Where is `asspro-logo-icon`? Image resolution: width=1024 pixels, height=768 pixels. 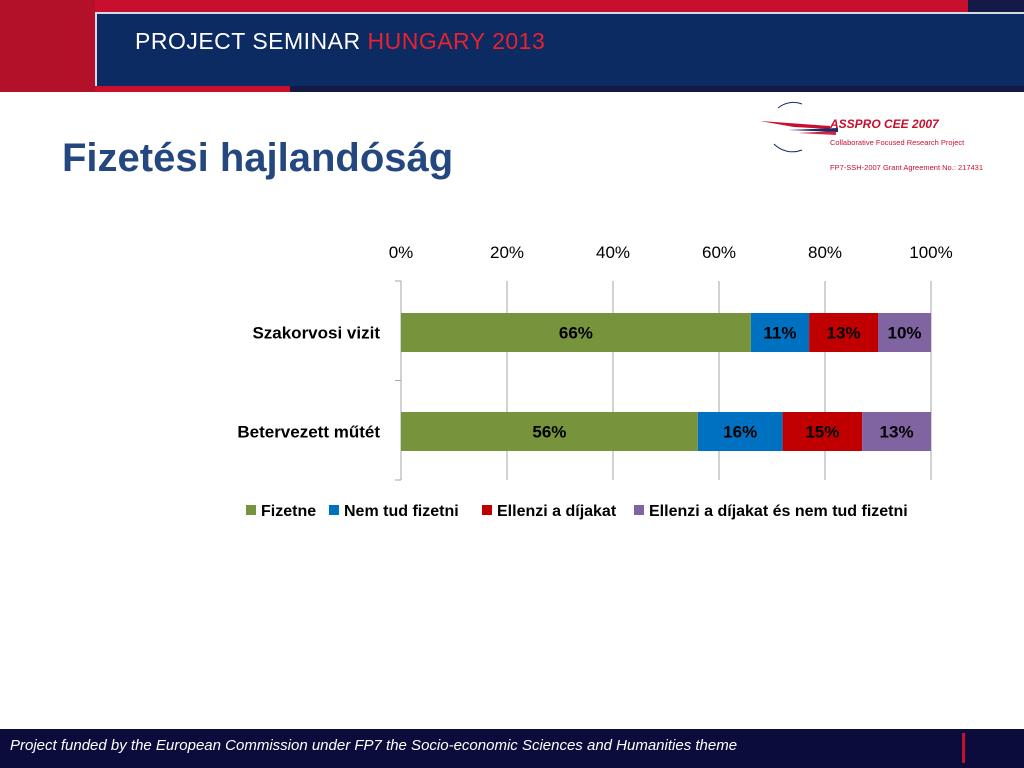 asspro-logo-icon is located at coordinates (799, 127).